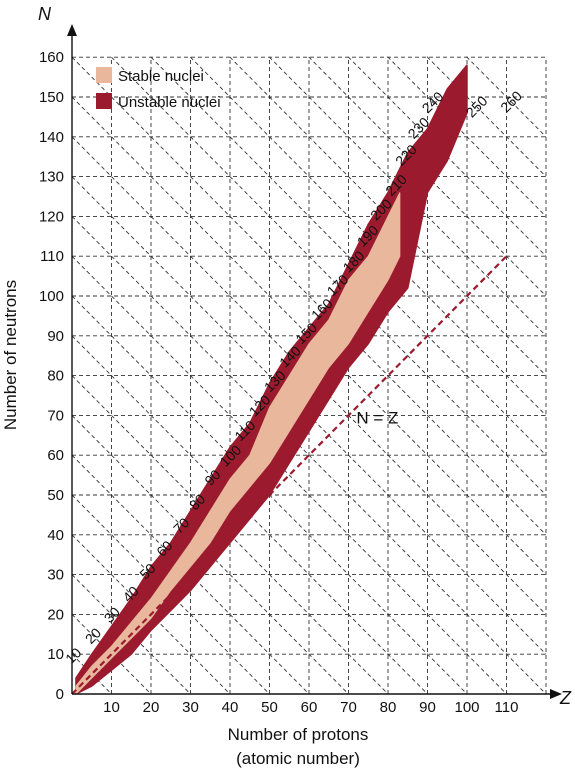  Describe the element at coordinates (104, 75) in the screenshot. I see `legend-swatch-stable` at that location.